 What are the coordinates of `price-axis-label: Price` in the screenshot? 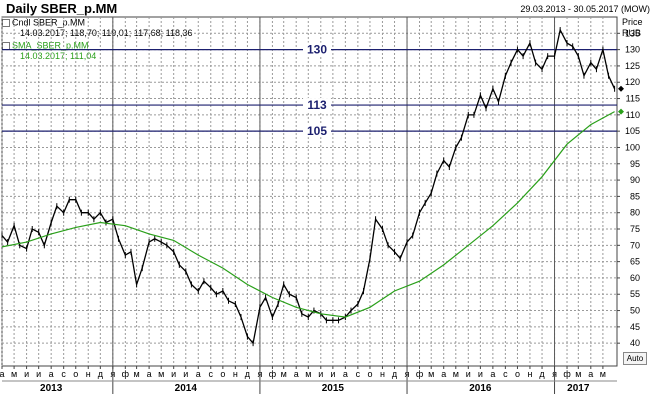 It's located at (632, 22).